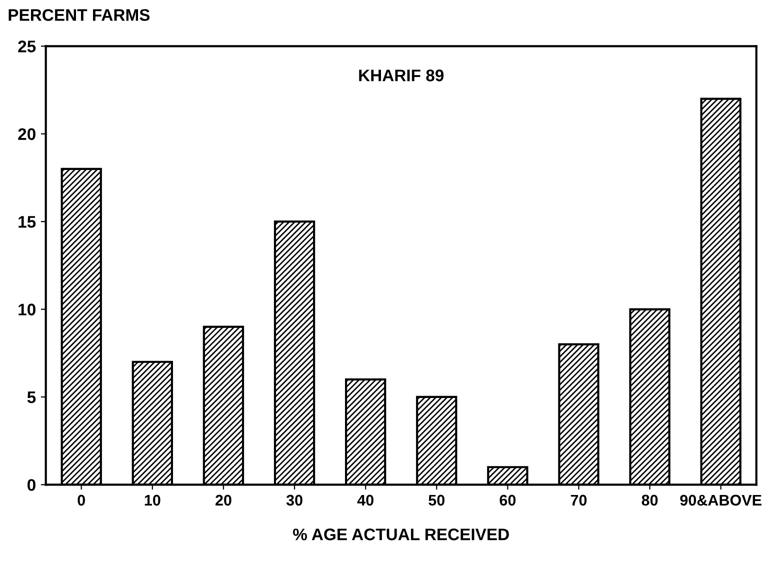 The height and width of the screenshot is (577, 764). I want to click on y-axis-title: PERCENT FARMS, so click(79, 15).